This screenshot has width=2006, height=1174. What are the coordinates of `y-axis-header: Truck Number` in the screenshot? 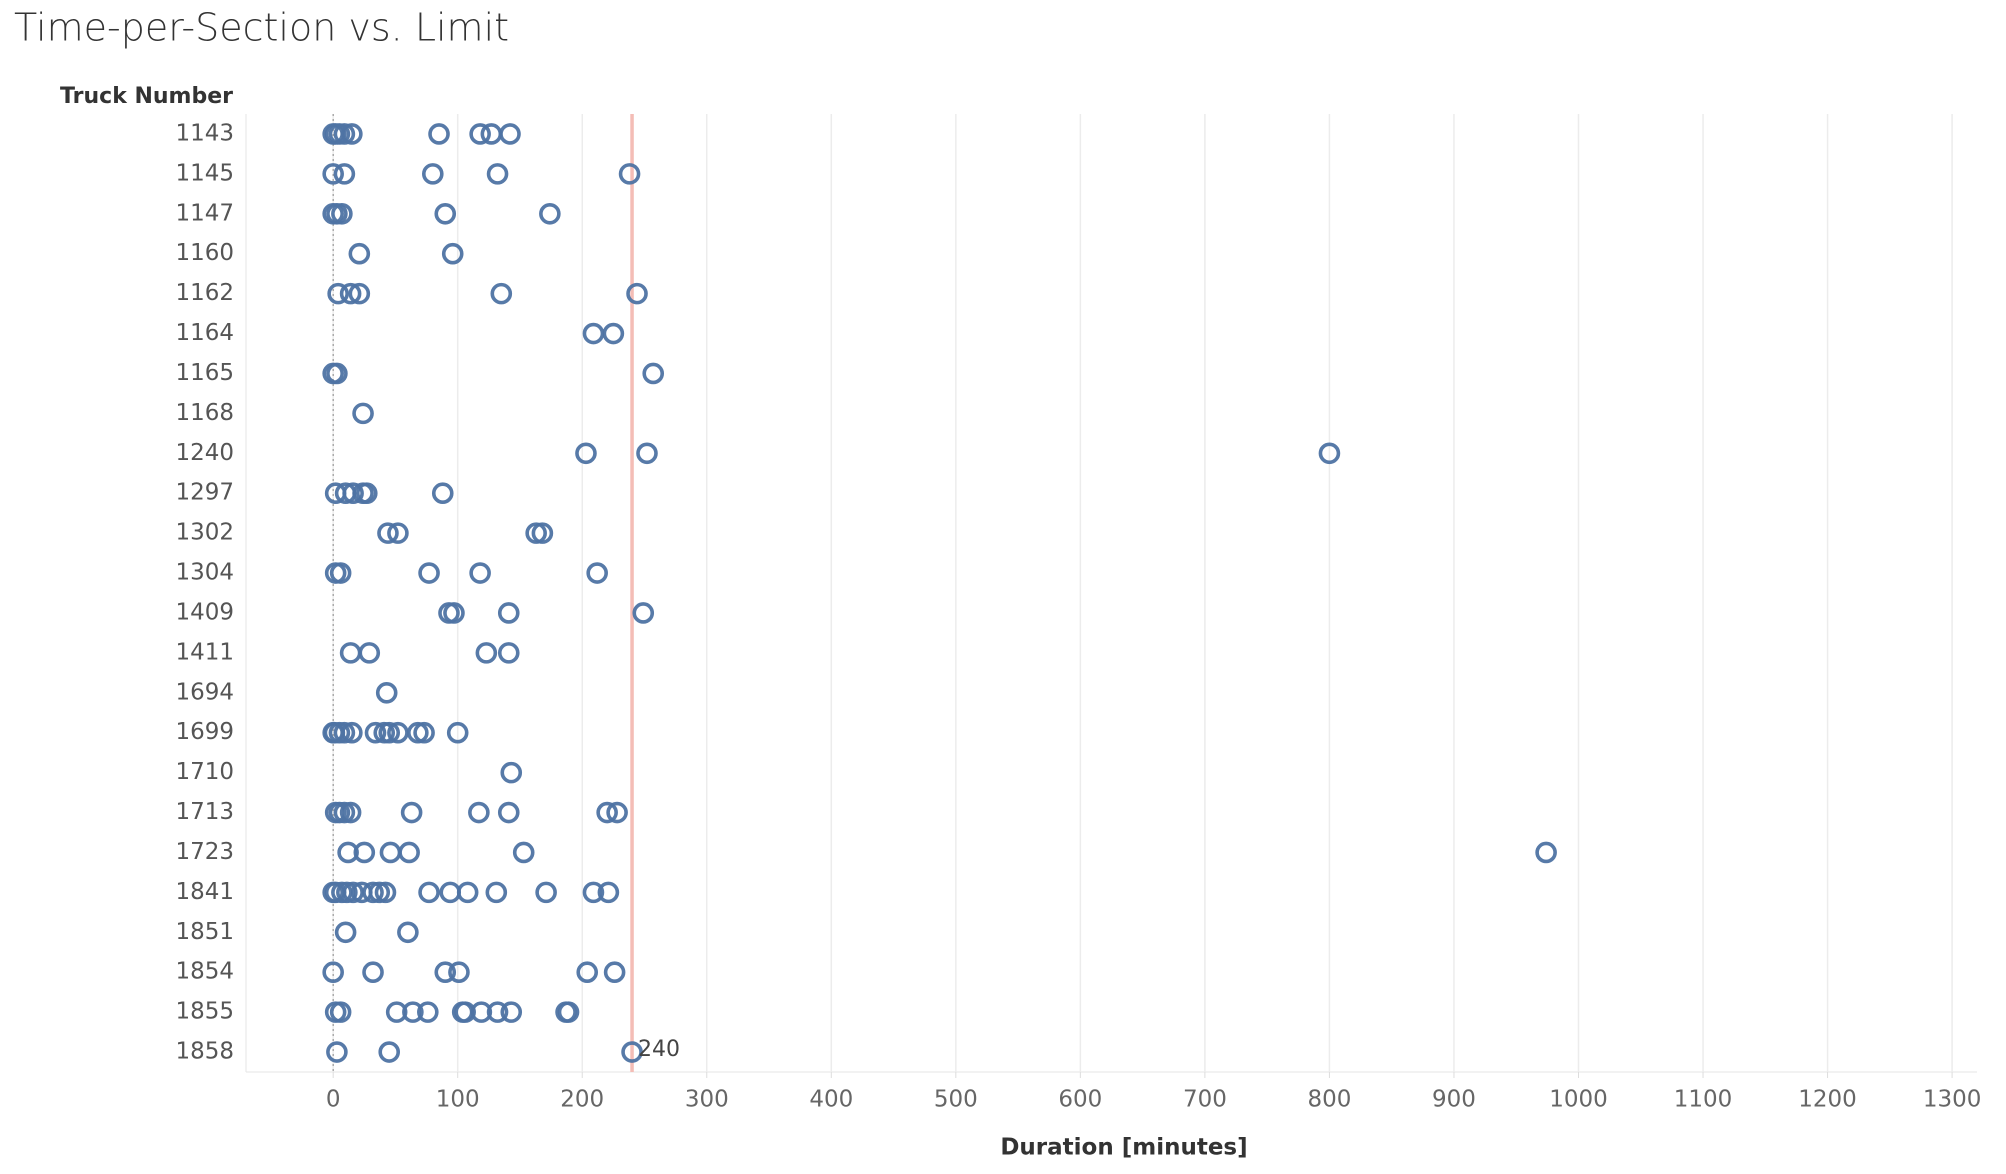 It's located at (146, 96).